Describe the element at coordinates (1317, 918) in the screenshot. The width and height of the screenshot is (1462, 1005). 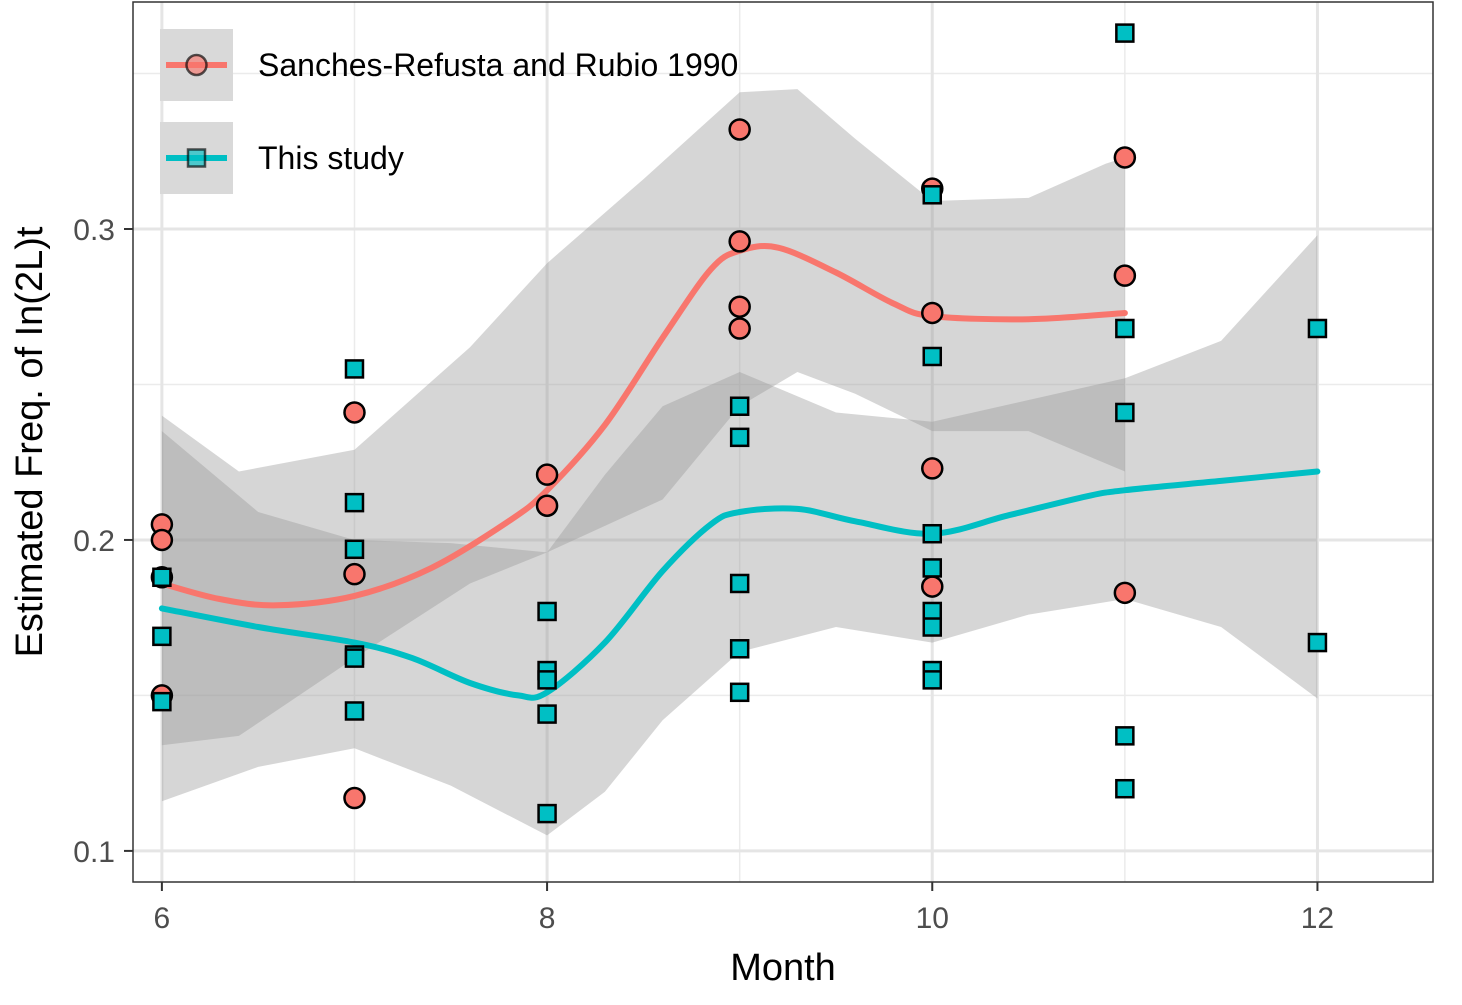
I see `x-tick-label: 12` at that location.